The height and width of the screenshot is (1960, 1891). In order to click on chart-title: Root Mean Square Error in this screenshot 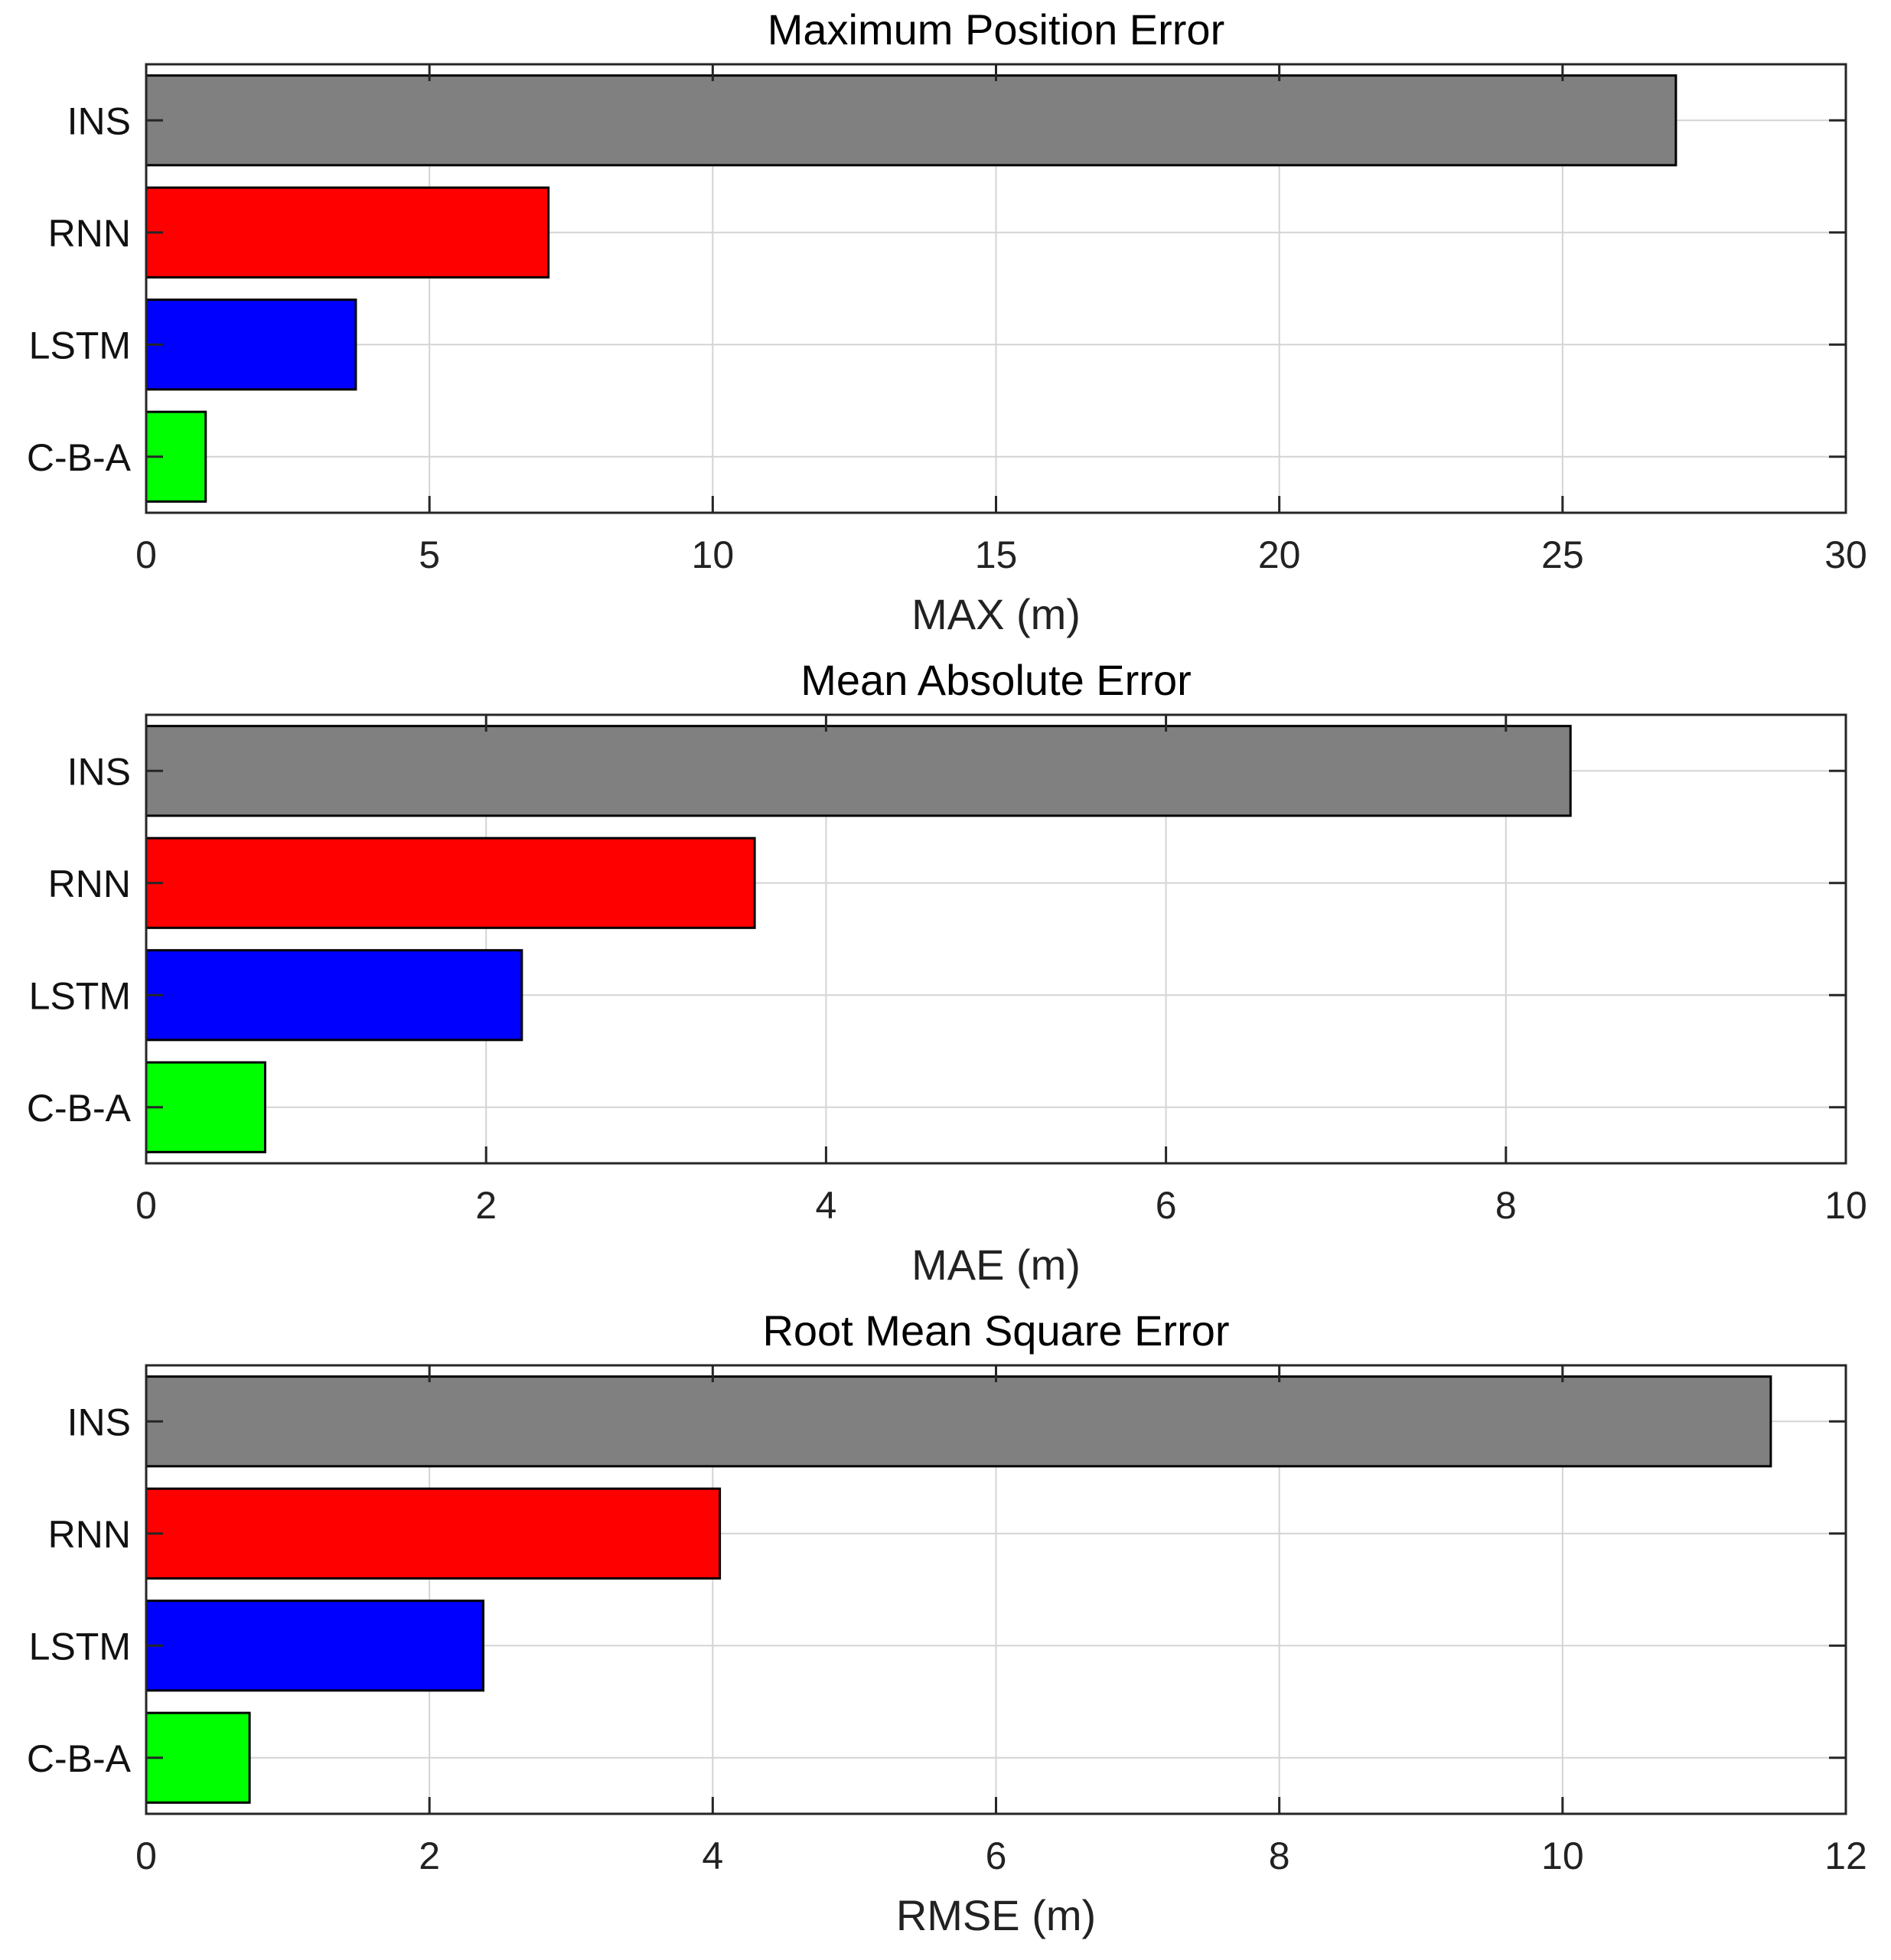, I will do `click(996, 1330)`.